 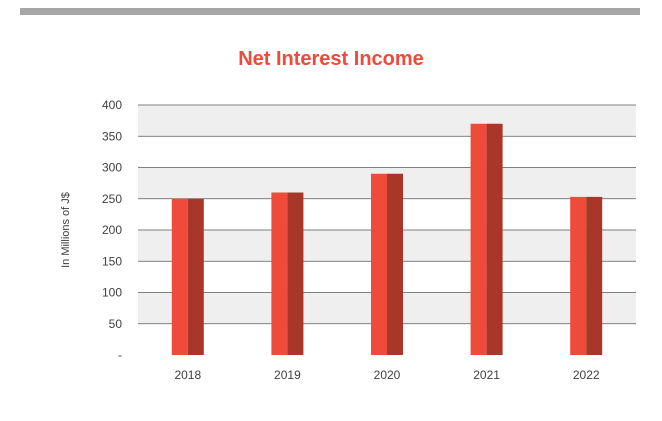 What do you see at coordinates (112, 293) in the screenshot?
I see `y-tick-label: 100` at bounding box center [112, 293].